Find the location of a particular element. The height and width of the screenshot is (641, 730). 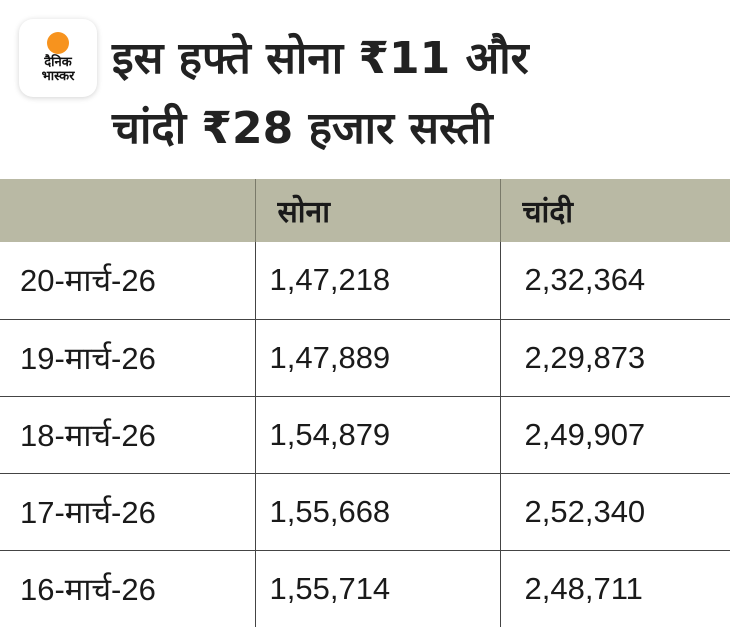

table-row: 20-मार्च-26 1,47,218 2,32,364 is located at coordinates (365, 280).